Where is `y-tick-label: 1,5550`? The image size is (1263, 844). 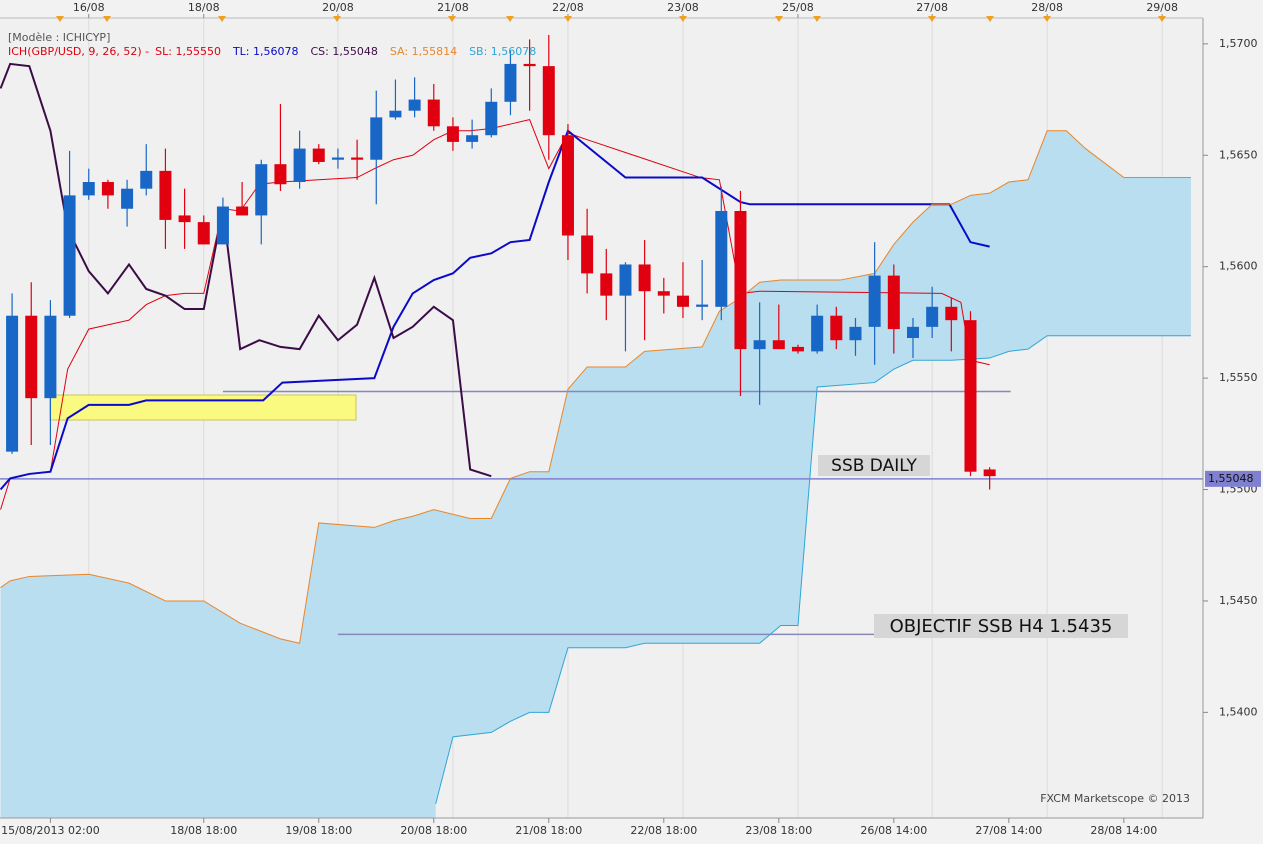
y-tick-label: 1,5550 is located at coordinates (1238, 377).